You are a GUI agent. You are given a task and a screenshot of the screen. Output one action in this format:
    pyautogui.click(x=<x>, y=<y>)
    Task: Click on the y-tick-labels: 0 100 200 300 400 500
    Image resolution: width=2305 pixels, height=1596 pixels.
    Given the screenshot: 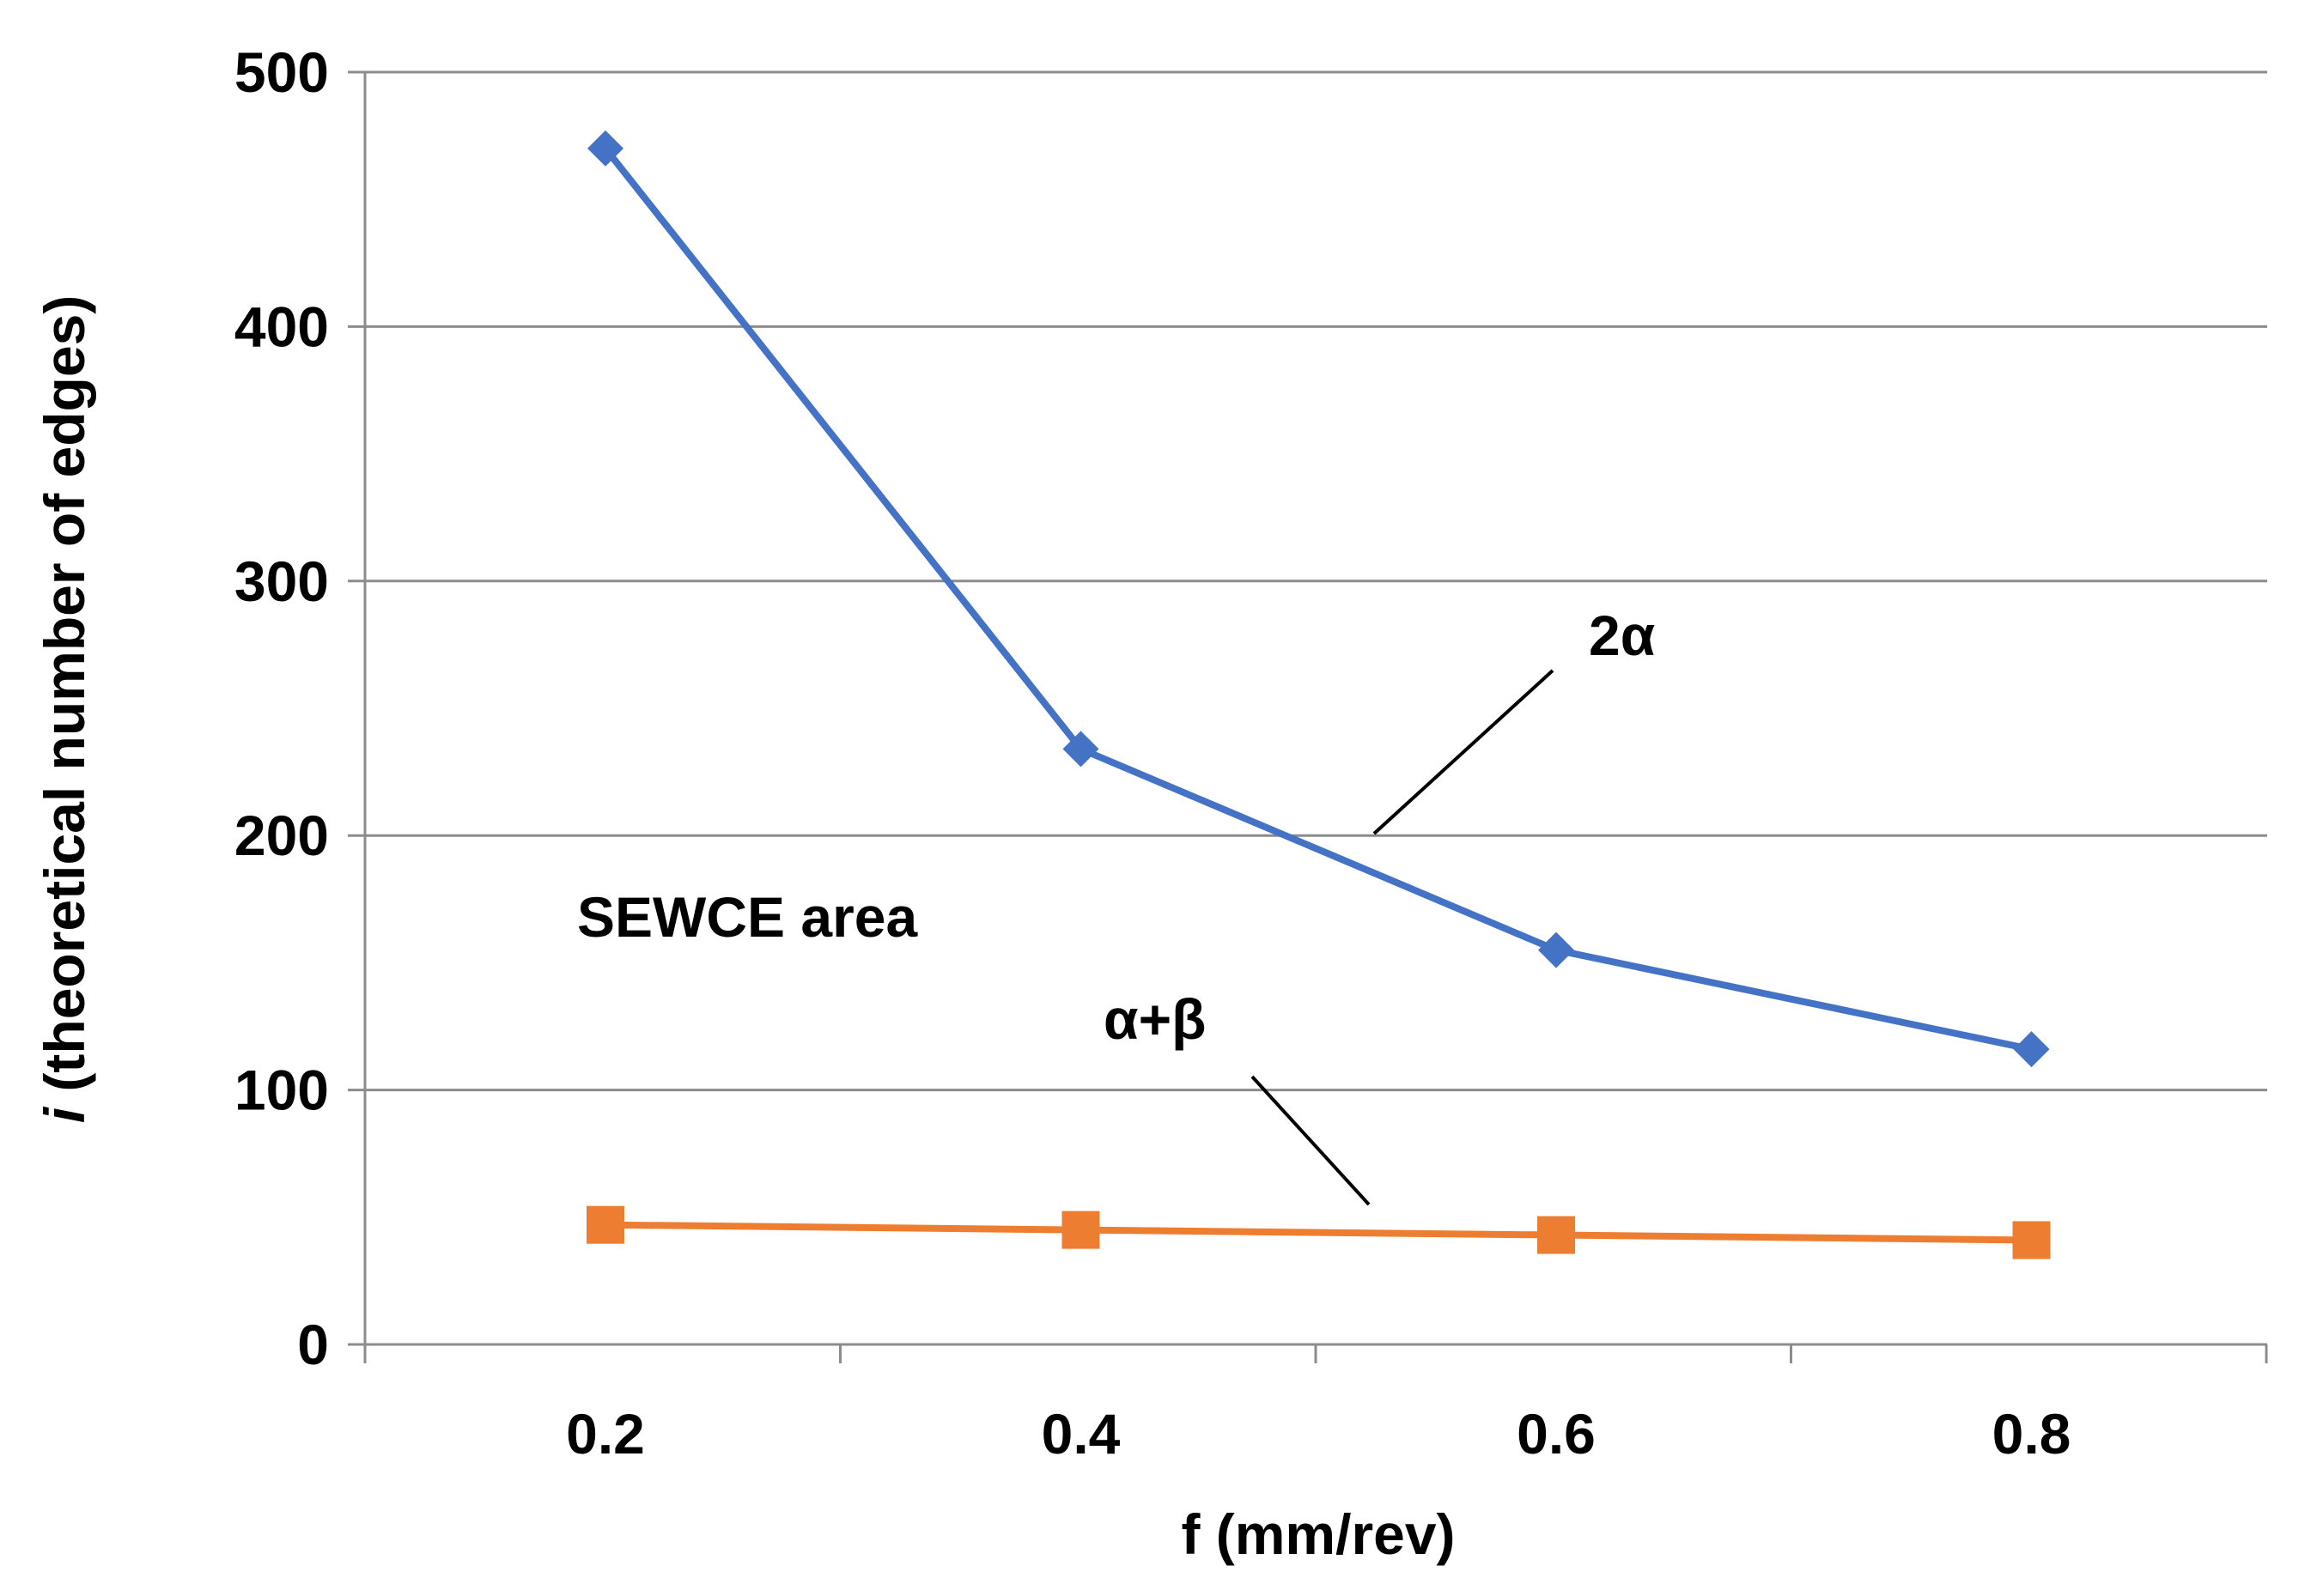 What is the action you would take?
    pyautogui.click(x=282, y=708)
    